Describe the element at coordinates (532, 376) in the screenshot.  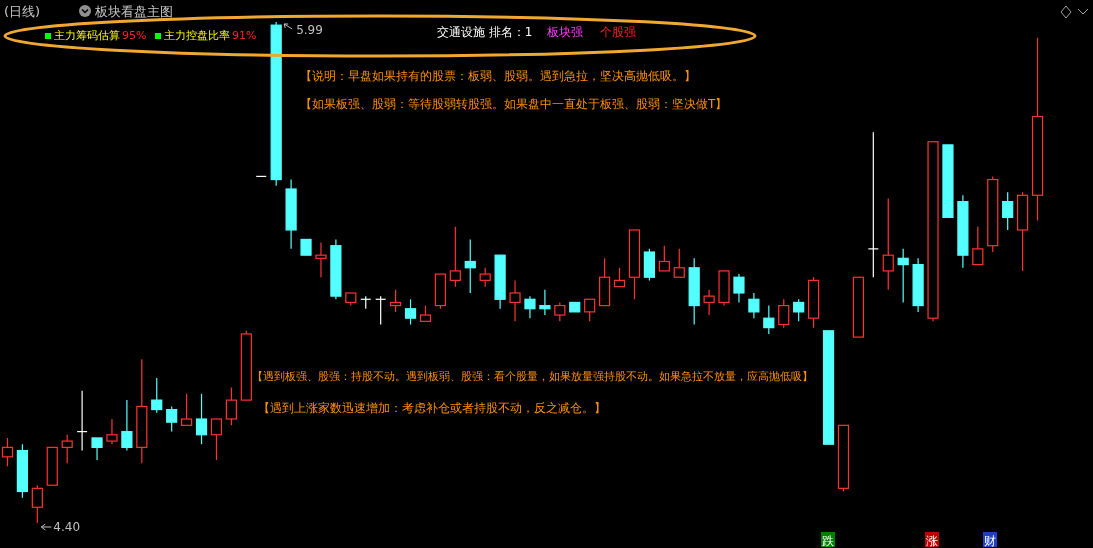
I see `annotation: 【遇到板强、股强：持股不动。遇到板弱、股强：看个股量，如果放量强持股不动。如果急拉不放量，应高抛低吸】` at that location.